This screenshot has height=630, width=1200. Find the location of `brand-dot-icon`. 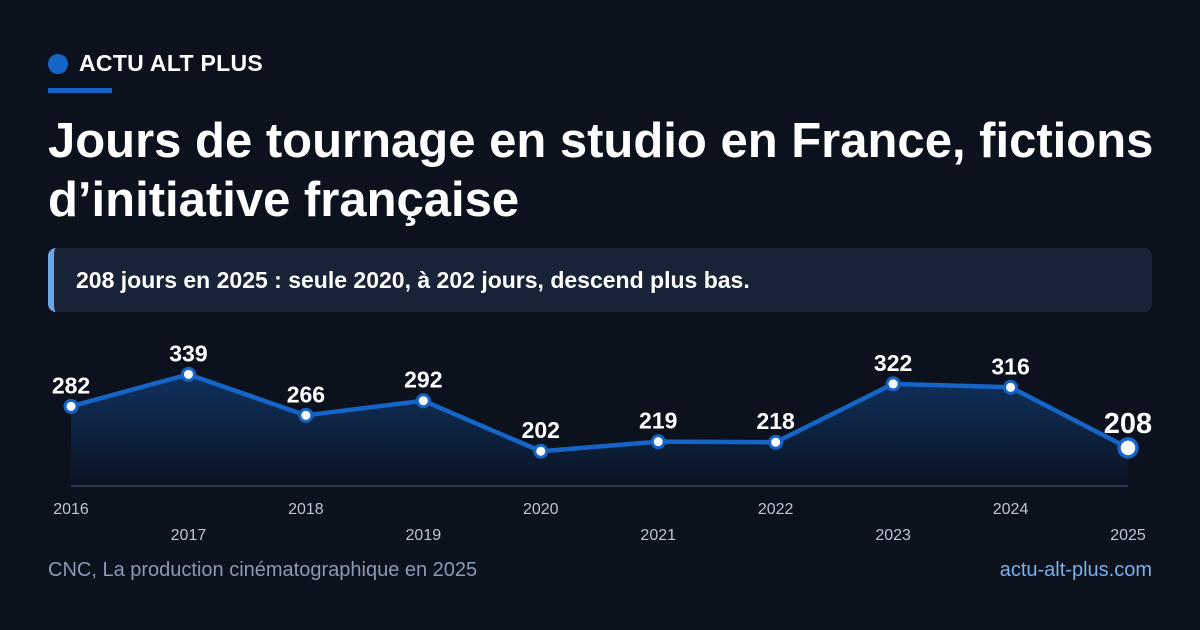

brand-dot-icon is located at coordinates (58, 63).